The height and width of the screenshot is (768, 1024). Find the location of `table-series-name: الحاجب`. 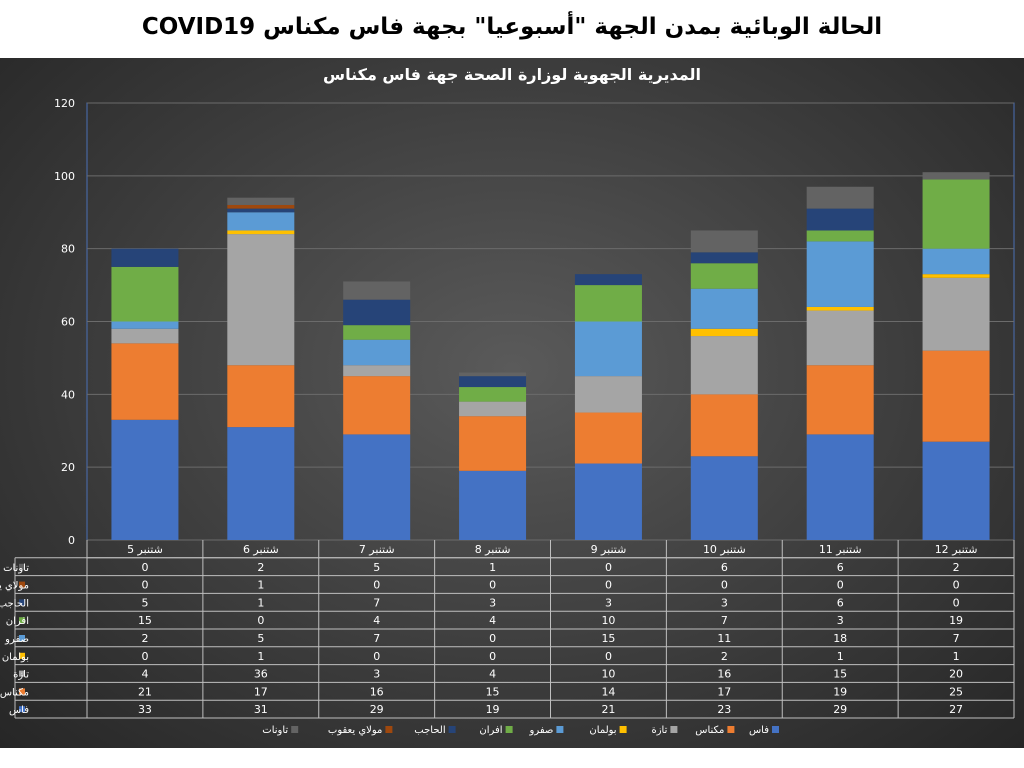

table-series-name: الحاجب is located at coordinates (14, 603).